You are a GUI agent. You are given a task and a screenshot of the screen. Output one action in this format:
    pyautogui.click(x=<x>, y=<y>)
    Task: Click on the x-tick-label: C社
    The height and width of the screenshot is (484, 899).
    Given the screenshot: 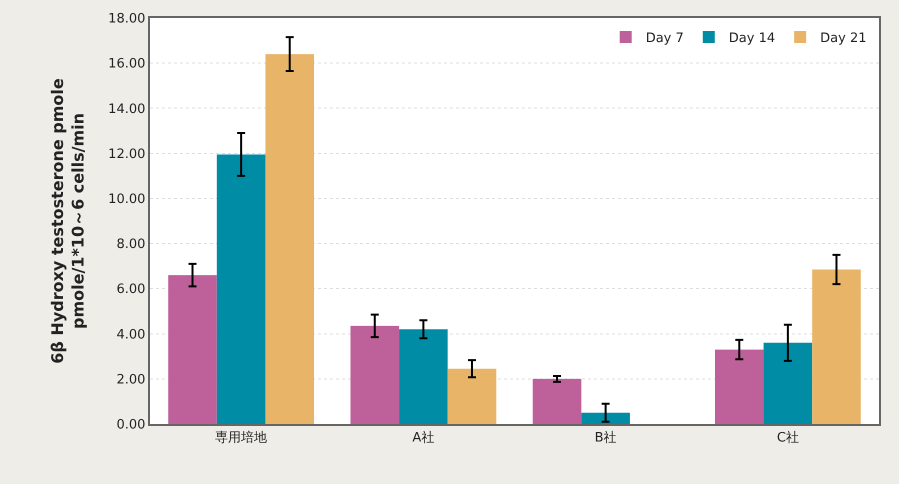 What is the action you would take?
    pyautogui.click(x=787, y=438)
    